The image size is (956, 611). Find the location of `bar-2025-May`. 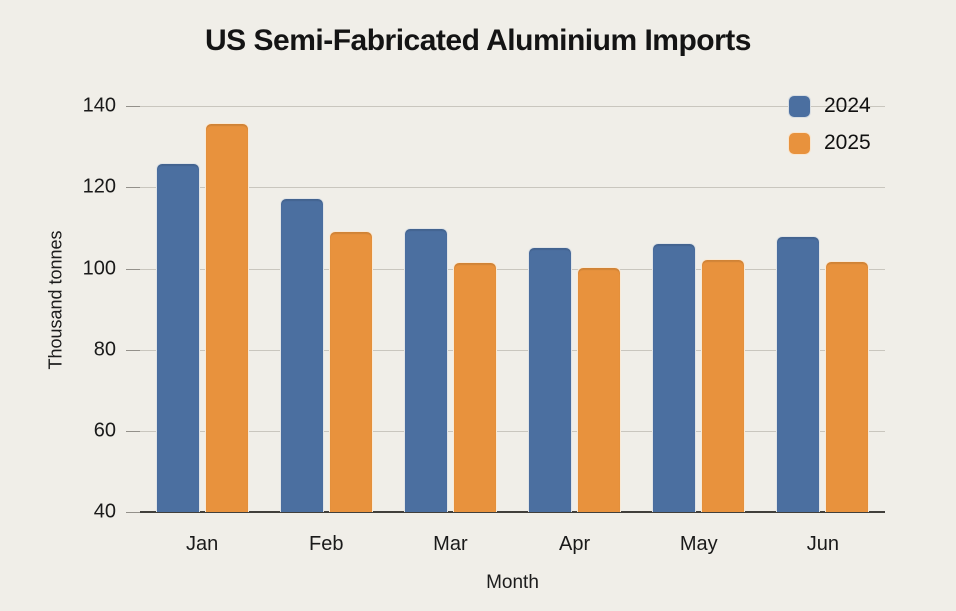

bar-2025-May is located at coordinates (723, 385).